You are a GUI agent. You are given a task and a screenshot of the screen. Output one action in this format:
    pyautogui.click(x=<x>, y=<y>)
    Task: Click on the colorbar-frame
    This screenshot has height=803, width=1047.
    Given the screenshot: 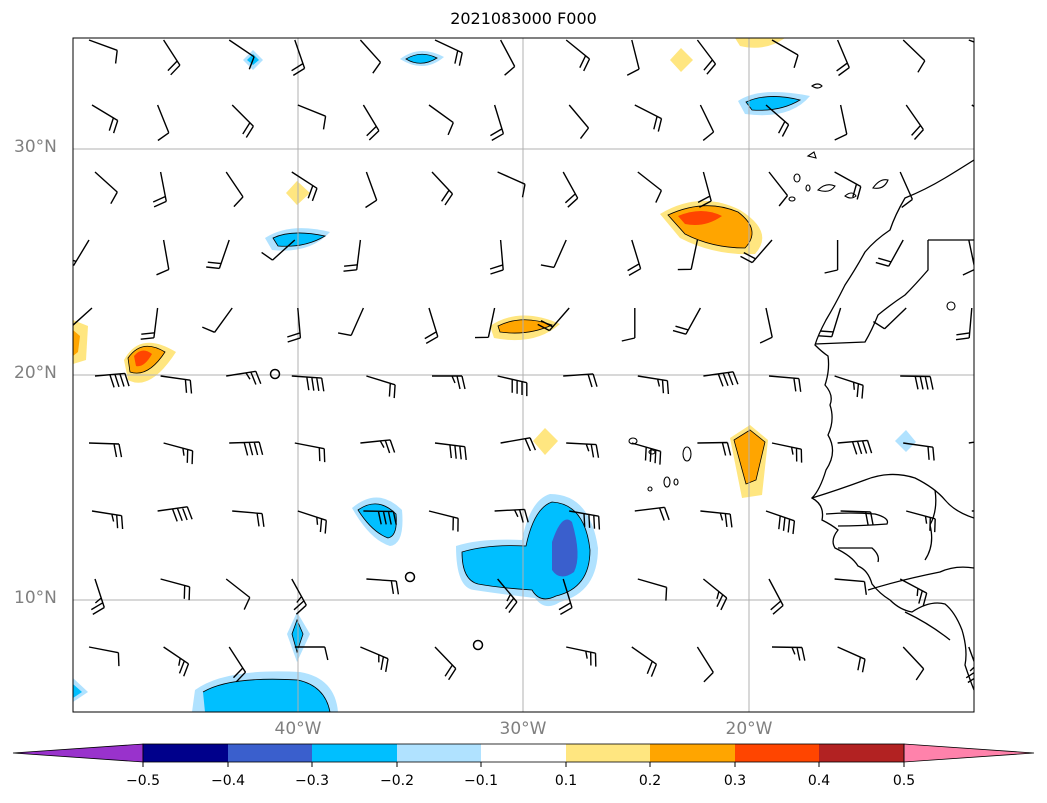 What is the action you would take?
    pyautogui.click(x=523, y=753)
    